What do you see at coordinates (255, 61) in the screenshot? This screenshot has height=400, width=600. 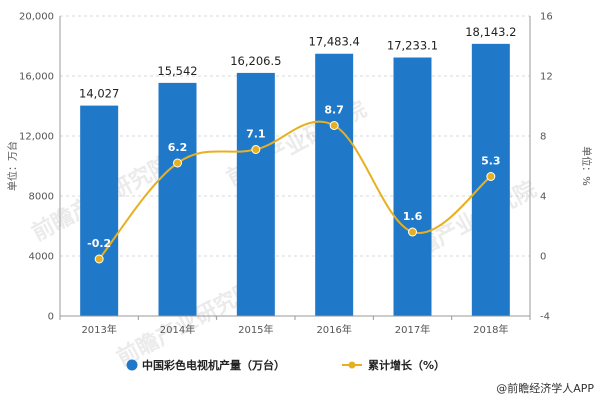 I see `bar-value-label: 16,206.5` at bounding box center [255, 61].